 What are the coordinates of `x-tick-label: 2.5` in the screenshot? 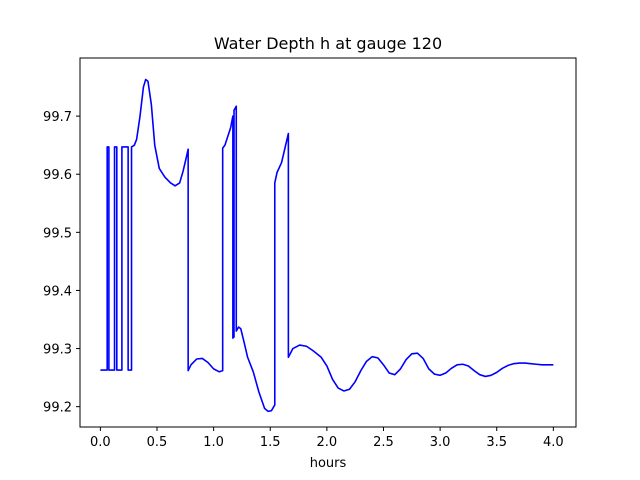 It's located at (383, 442).